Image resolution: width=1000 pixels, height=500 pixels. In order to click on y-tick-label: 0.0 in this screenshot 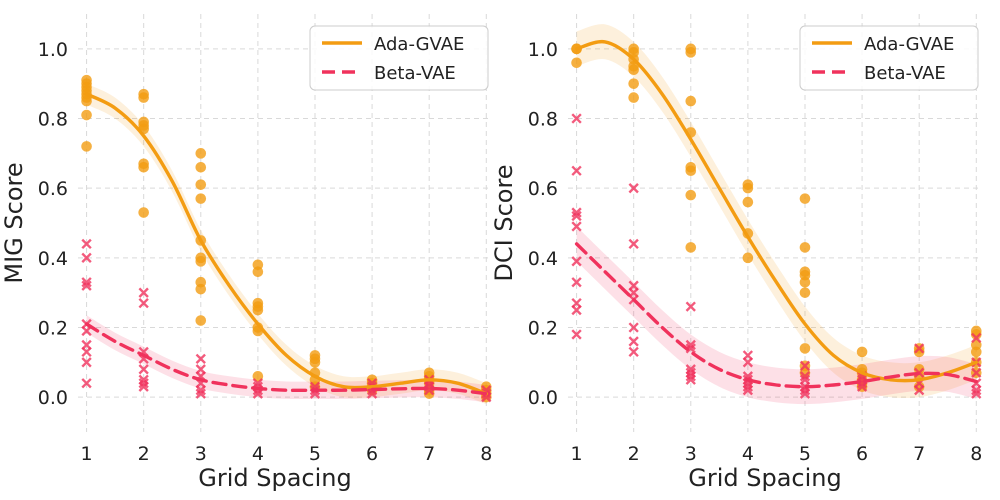, I will do `click(543, 398)`.